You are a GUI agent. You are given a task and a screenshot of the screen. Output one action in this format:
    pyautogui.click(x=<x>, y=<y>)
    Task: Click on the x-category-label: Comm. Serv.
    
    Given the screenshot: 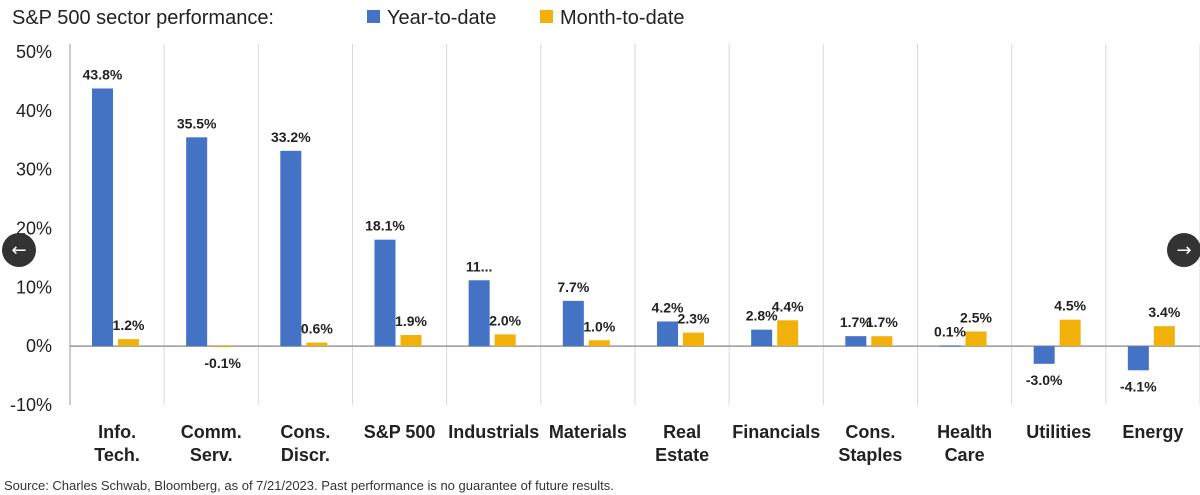 What is the action you would take?
    pyautogui.click(x=211, y=443)
    